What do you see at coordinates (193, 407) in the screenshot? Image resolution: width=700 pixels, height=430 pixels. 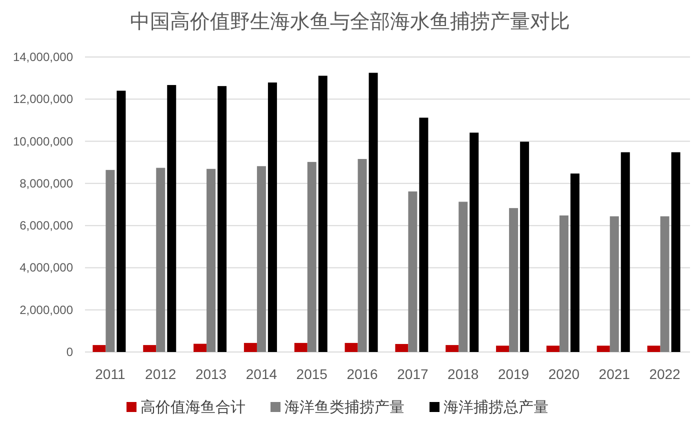 I see `legend-label: 高价值海鱼合计` at bounding box center [193, 407].